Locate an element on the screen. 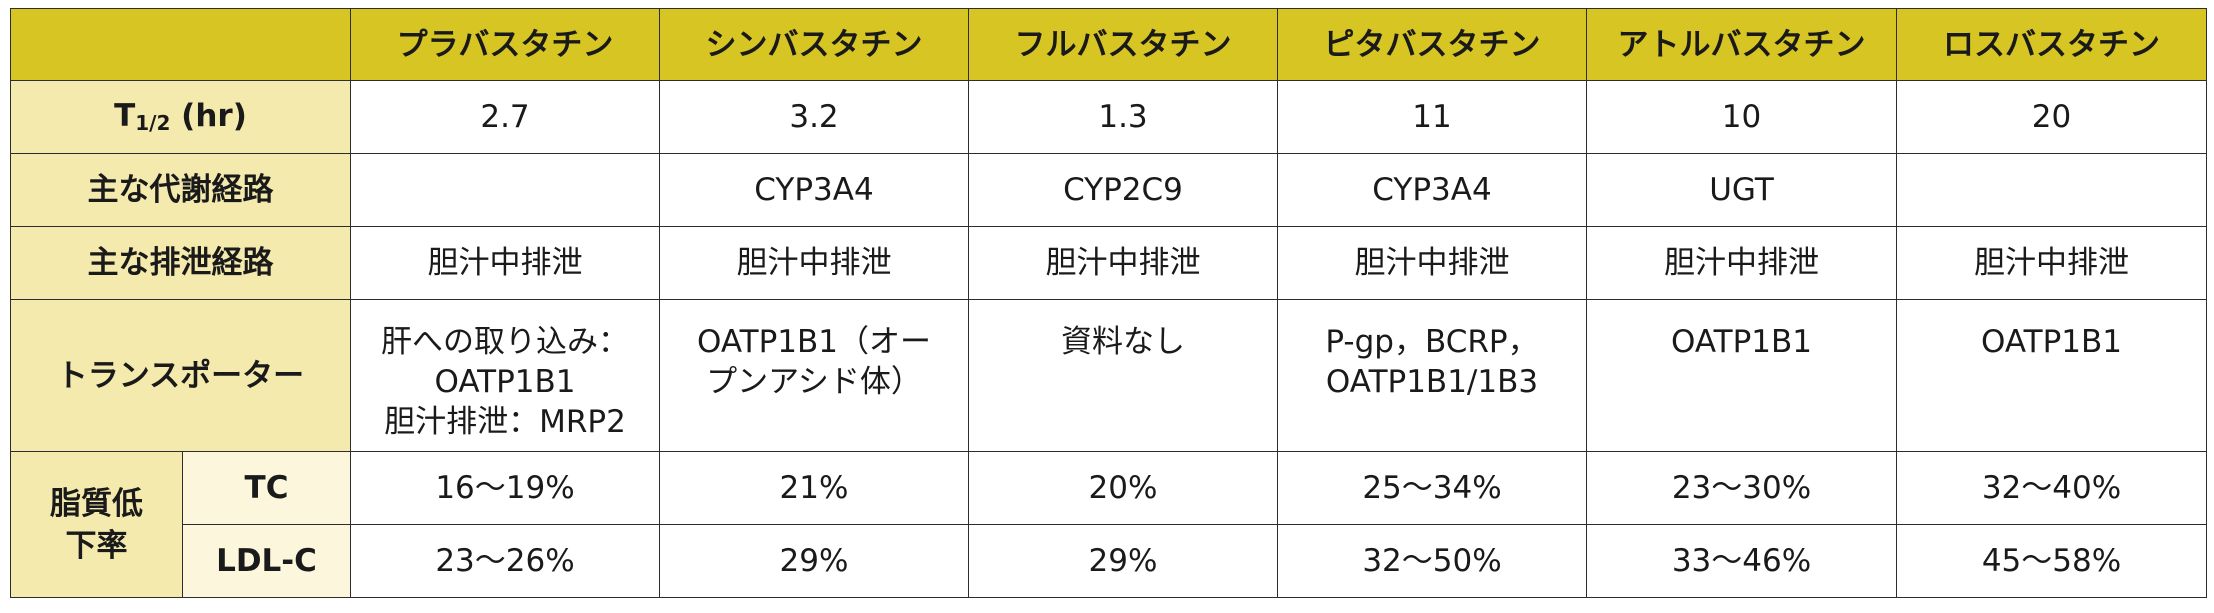  tc-value: 25～34% is located at coordinates (1432, 488).